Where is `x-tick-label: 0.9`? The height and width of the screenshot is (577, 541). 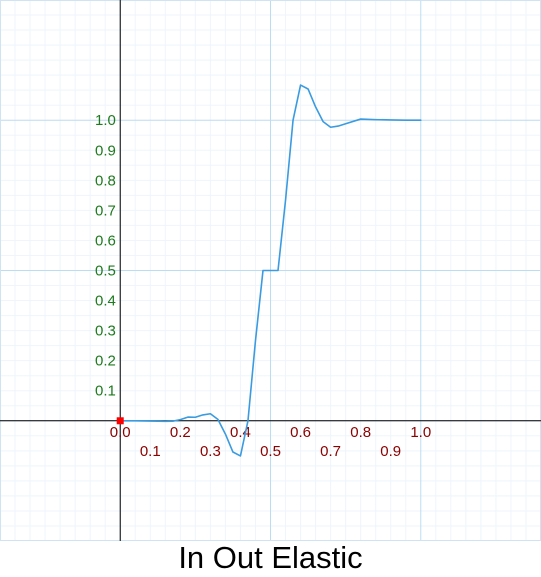 x-tick-label: 0.9 is located at coordinates (390, 451).